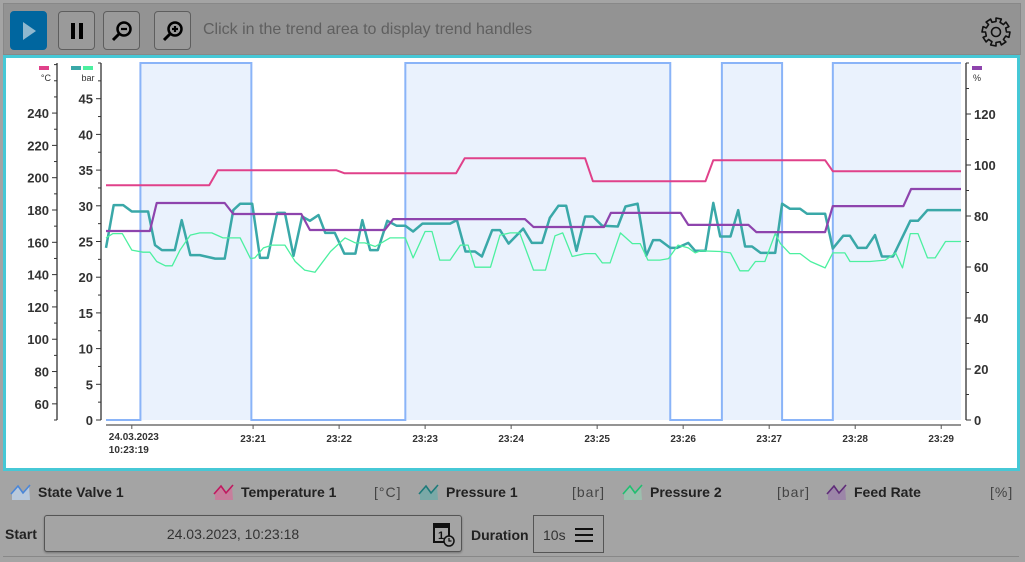  Describe the element at coordinates (289, 492) in the screenshot. I see `legend-label: Temperature 1` at that location.